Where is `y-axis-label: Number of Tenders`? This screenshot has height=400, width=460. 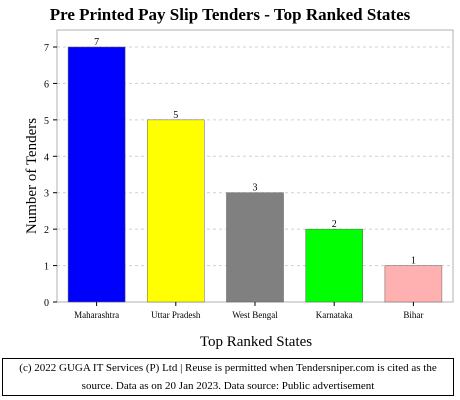 y-axis-label: Number of Tenders is located at coordinates (32, 176).